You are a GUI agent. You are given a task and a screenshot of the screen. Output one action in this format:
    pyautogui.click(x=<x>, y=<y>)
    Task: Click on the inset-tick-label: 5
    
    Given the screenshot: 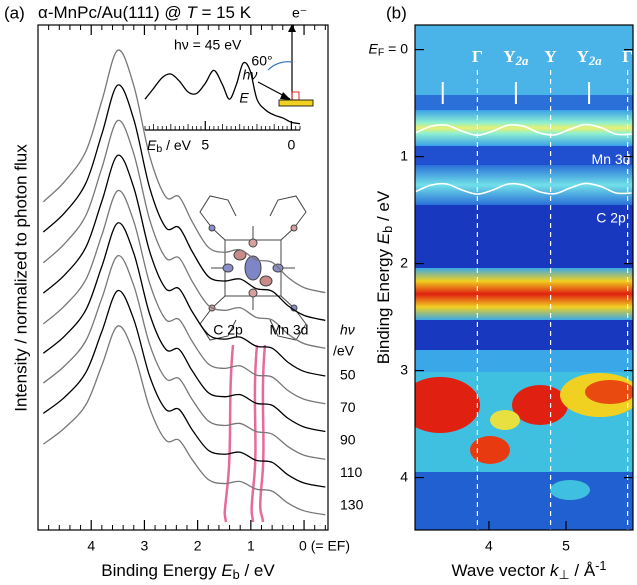 What is the action you would take?
    pyautogui.click(x=205, y=145)
    